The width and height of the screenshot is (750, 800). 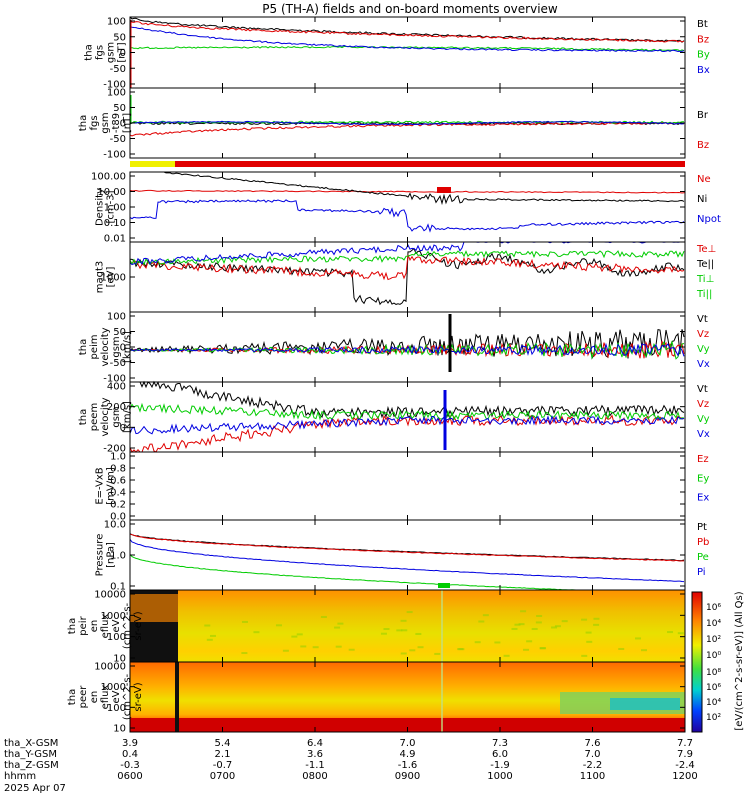 What do you see at coordinates (499, 776) in the screenshot?
I see `x-axis-value: 1000` at bounding box center [499, 776].